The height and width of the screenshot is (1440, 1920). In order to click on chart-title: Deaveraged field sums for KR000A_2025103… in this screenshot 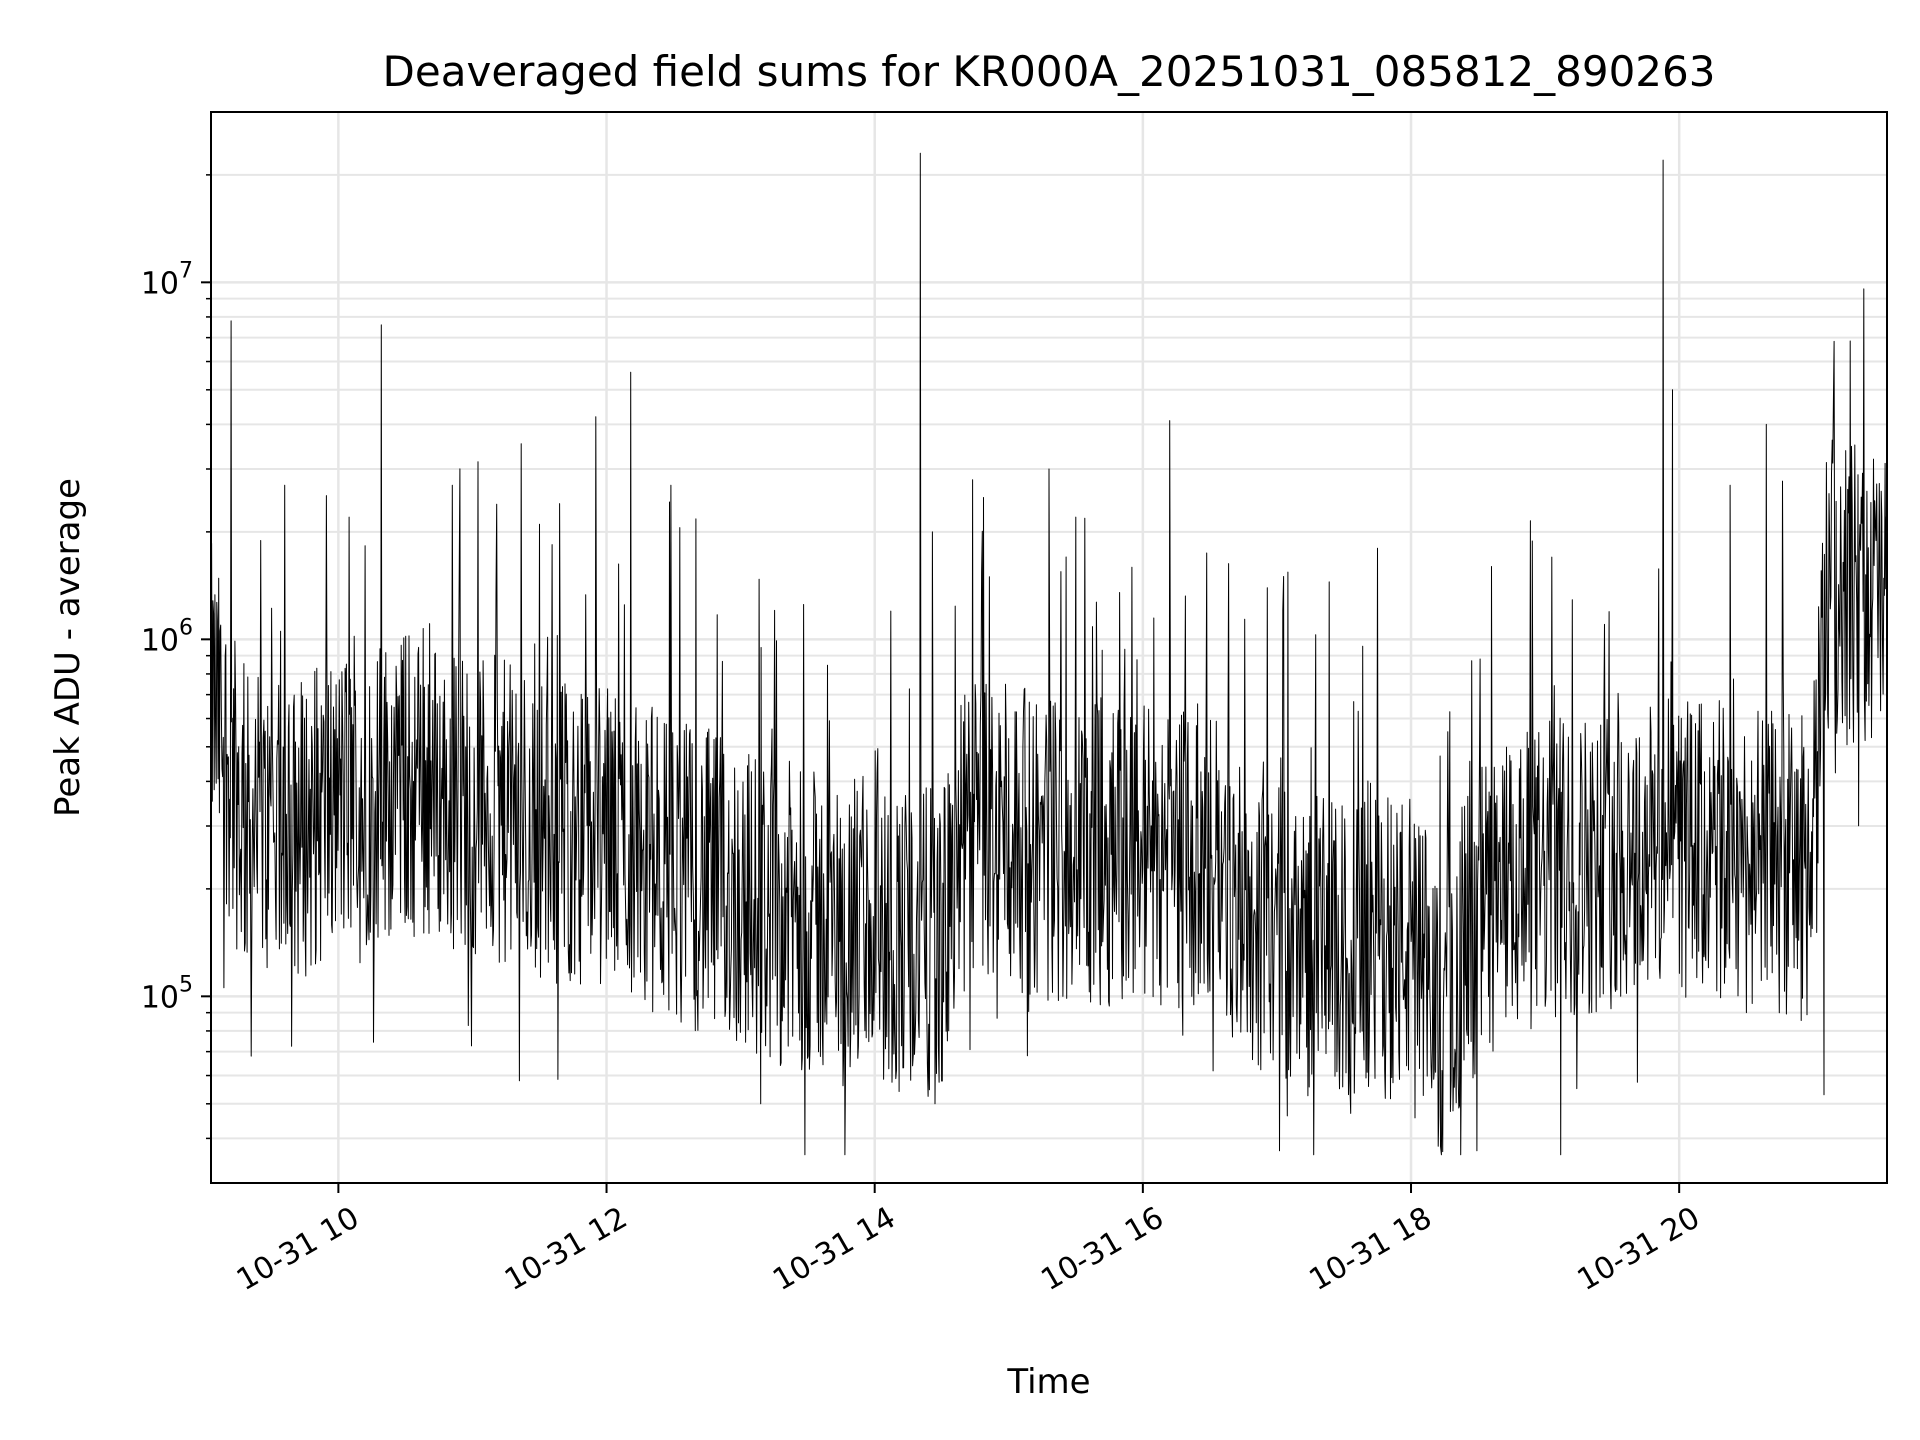, I will do `click(1049, 71)`.